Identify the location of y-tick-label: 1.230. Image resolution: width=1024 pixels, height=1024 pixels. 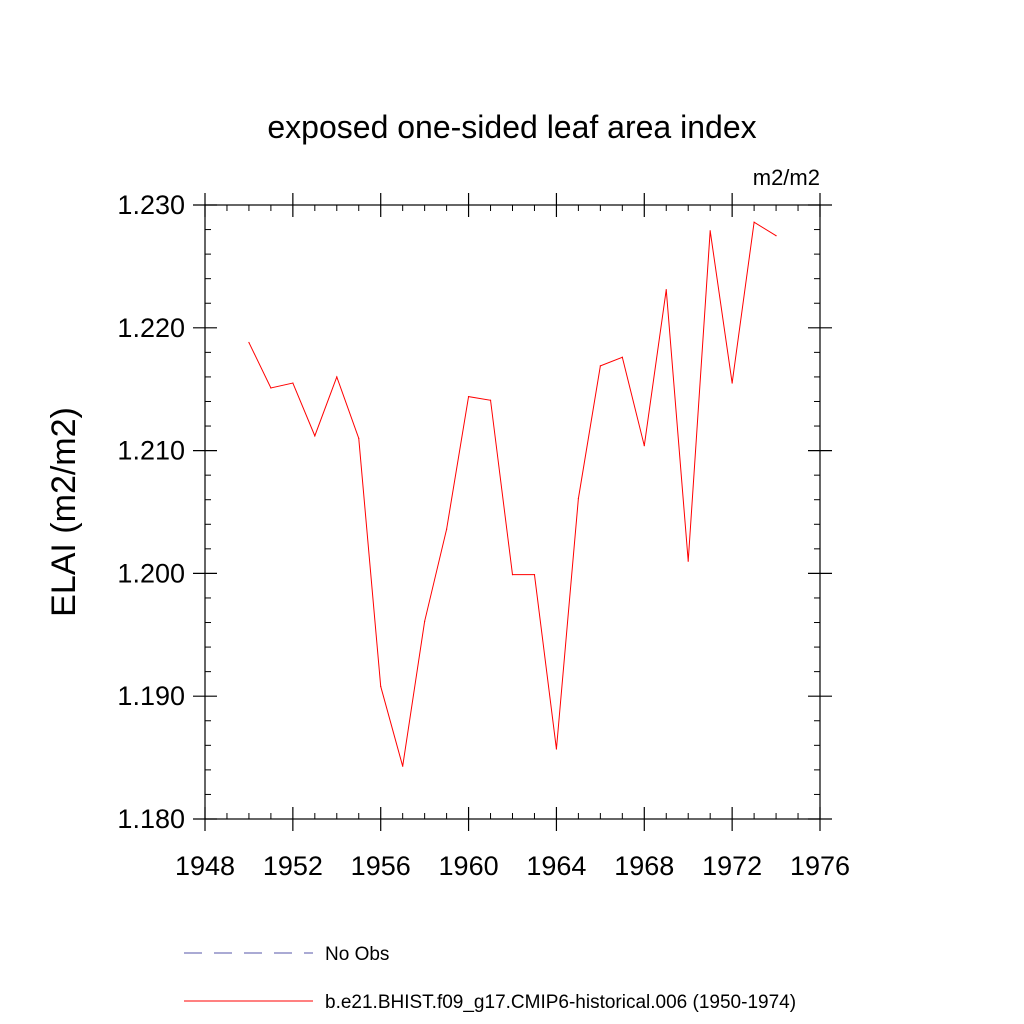
(151, 205).